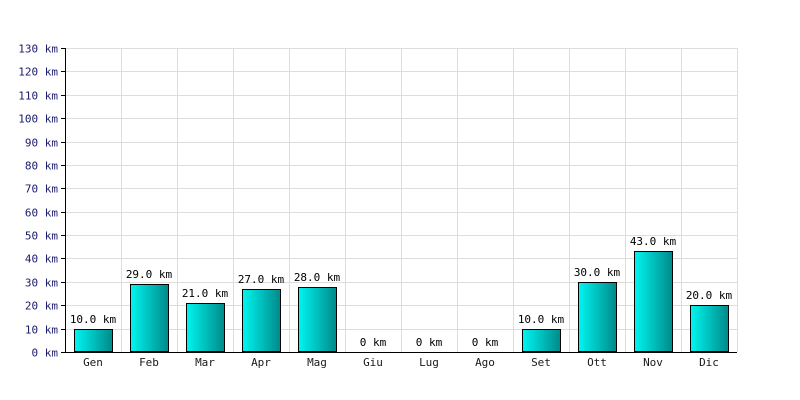  What do you see at coordinates (429, 362) in the screenshot?
I see `x-tick-label-lug: Lug` at bounding box center [429, 362].